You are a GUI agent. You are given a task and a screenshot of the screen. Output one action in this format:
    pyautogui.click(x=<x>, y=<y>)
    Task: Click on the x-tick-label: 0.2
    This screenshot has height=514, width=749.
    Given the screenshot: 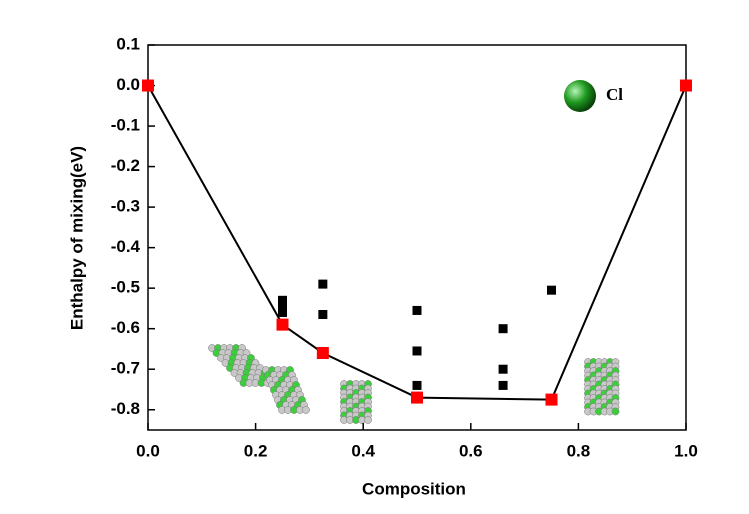 What is the action you would take?
    pyautogui.click(x=256, y=450)
    